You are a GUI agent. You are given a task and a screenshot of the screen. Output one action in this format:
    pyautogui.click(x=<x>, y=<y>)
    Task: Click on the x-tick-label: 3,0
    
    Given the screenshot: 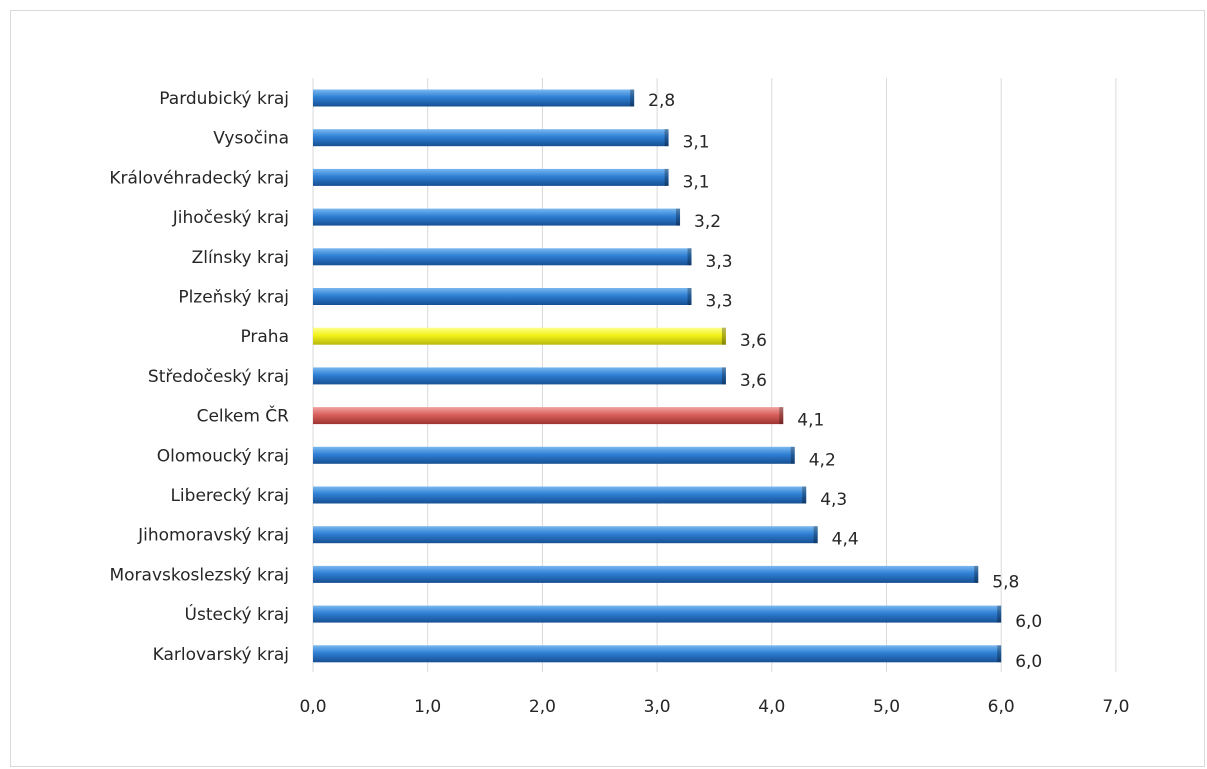 What is the action you would take?
    pyautogui.click(x=657, y=707)
    